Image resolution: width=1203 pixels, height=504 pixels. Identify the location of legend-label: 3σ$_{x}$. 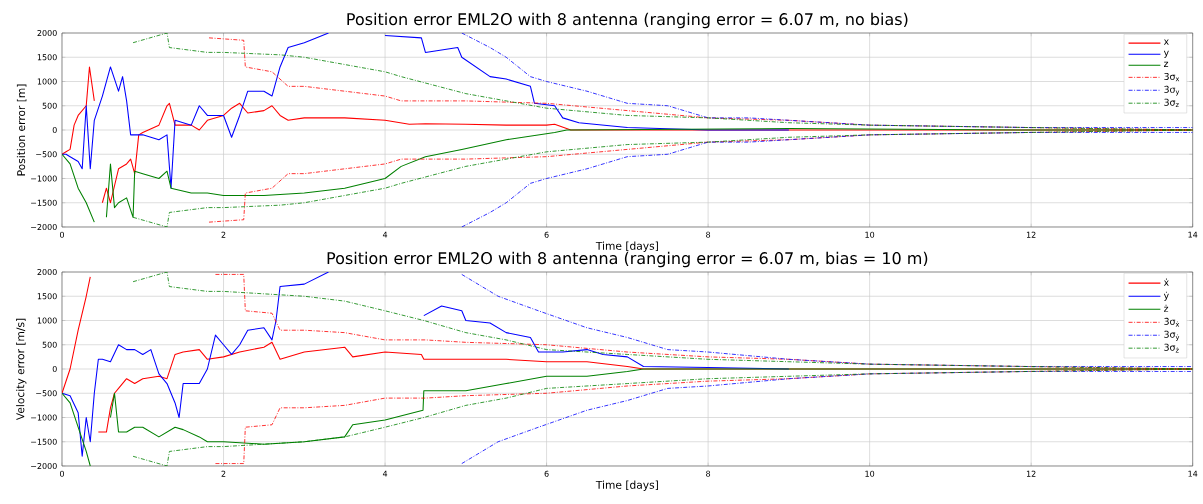
(1172, 77).